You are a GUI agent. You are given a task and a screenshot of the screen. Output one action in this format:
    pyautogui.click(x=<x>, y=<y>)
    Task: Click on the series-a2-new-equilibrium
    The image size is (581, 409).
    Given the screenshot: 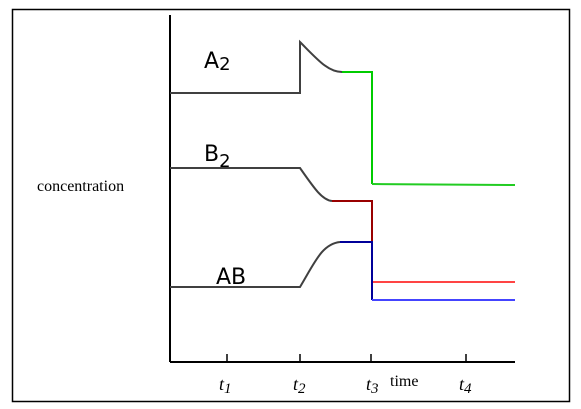 What is the action you would take?
    pyautogui.click(x=357, y=127)
    